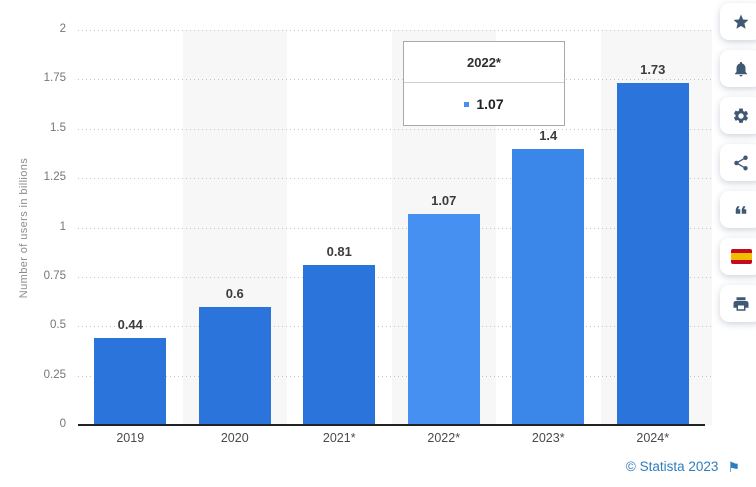  I want to click on bar-value-label: 0.81, so click(339, 252).